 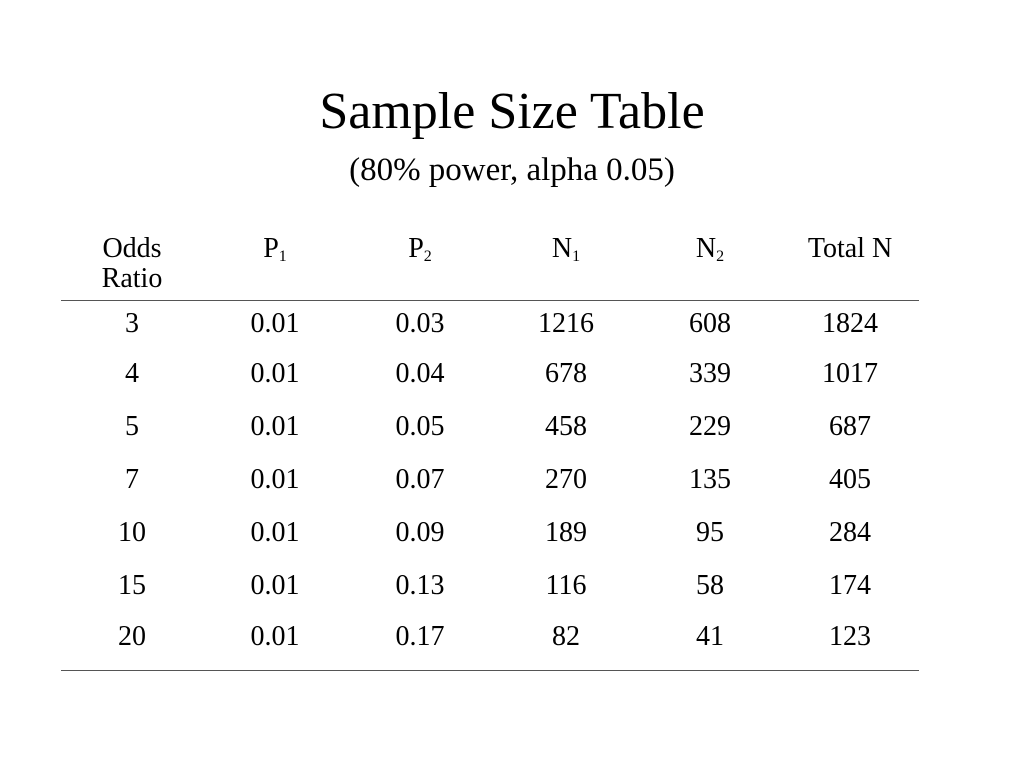 What do you see at coordinates (512, 170) in the screenshot?
I see `slide-subtitle: (80% power, alpha 0.05)` at bounding box center [512, 170].